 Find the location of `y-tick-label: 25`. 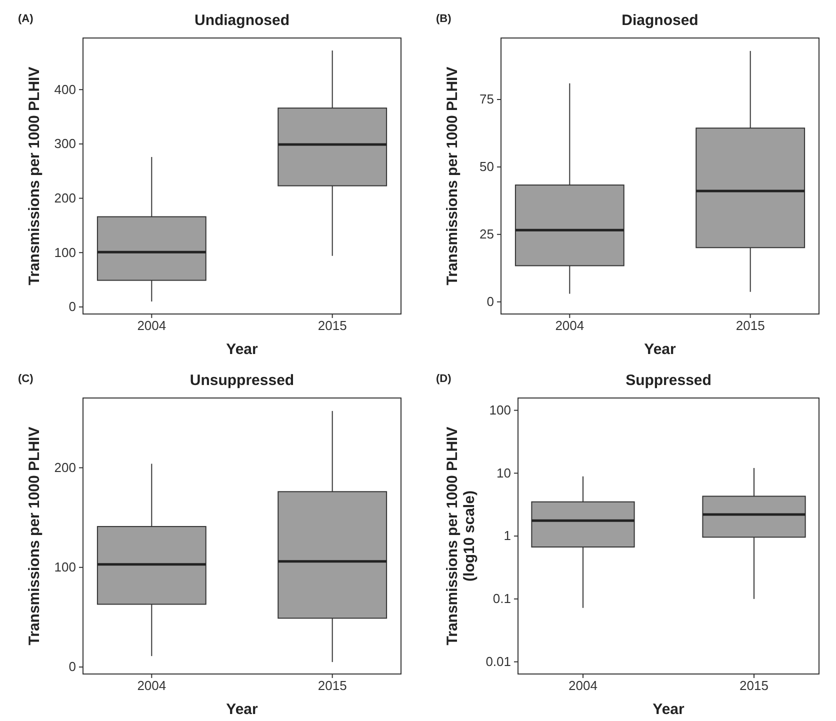

y-tick-label: 25 is located at coordinates (487, 234).